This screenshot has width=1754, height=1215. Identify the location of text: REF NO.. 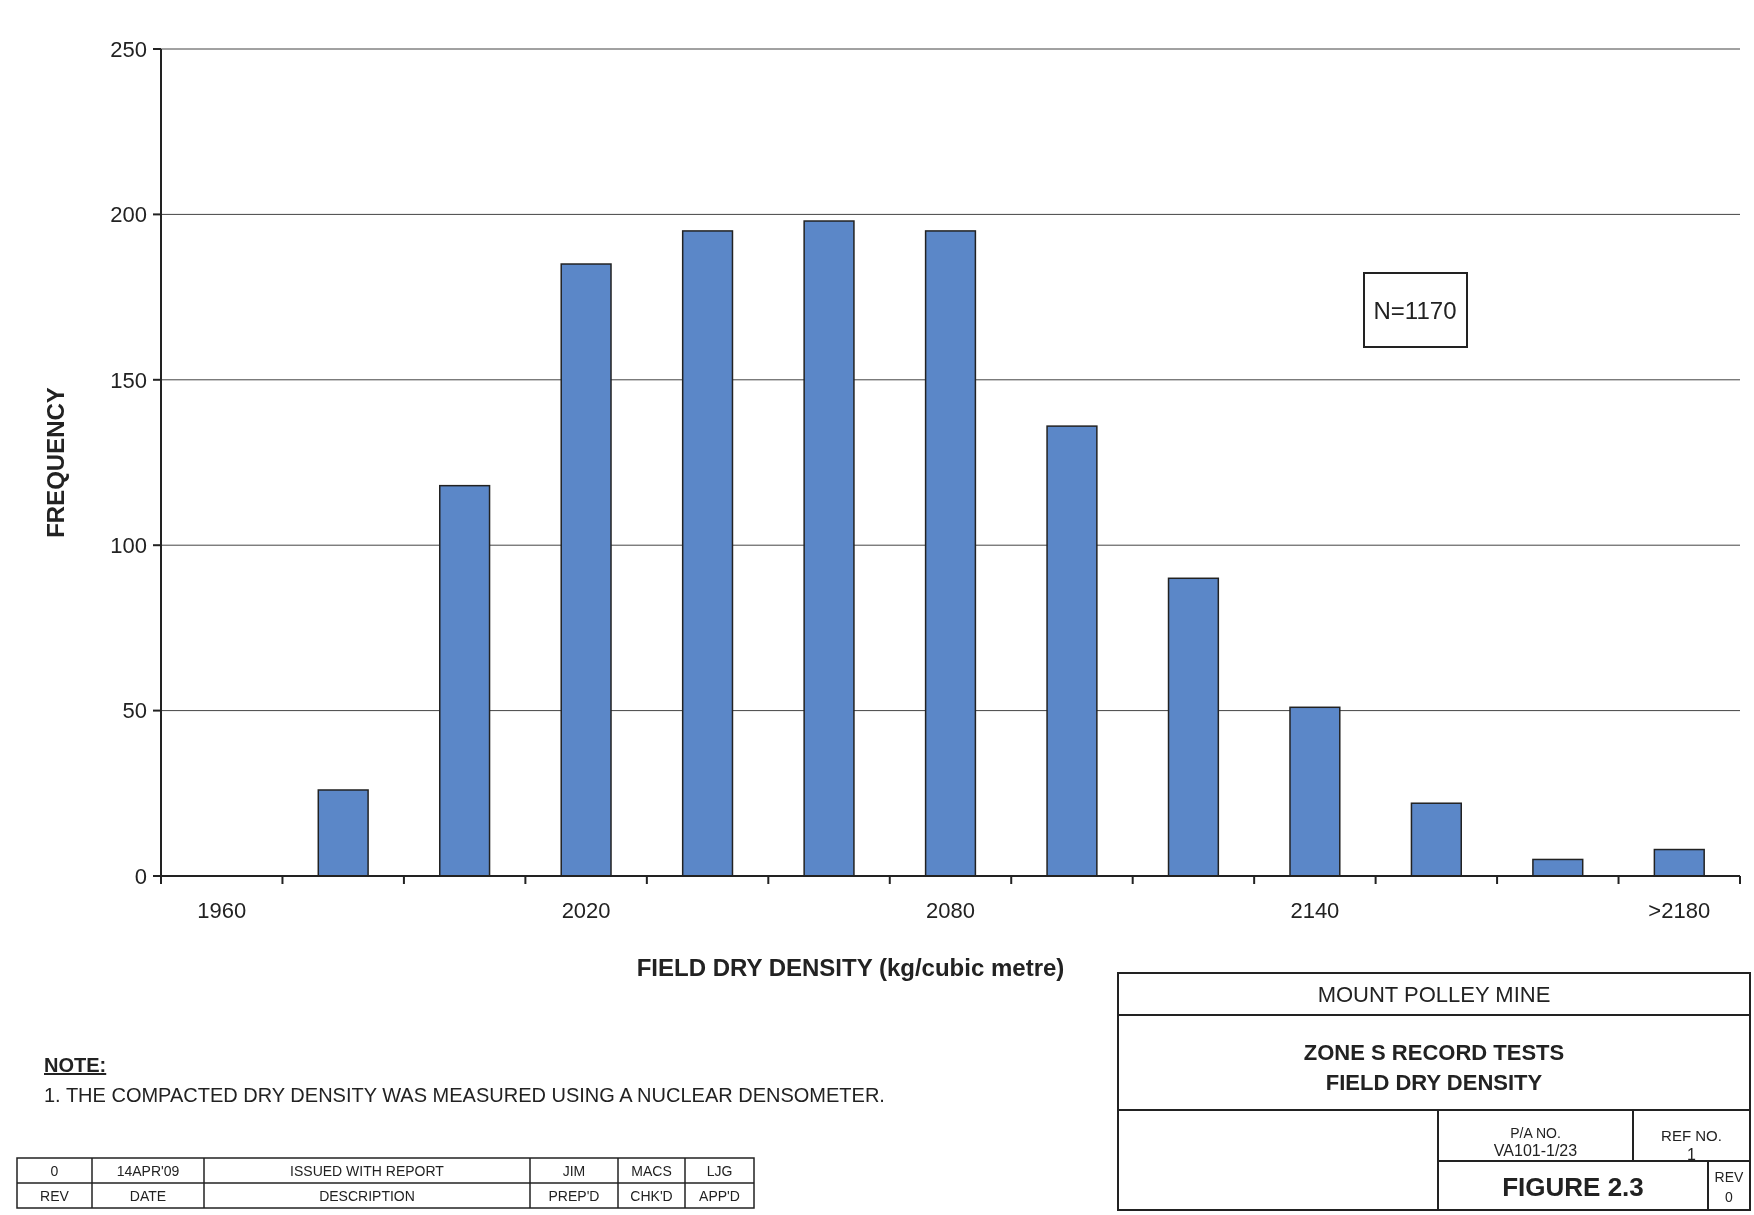
(1691, 1135).